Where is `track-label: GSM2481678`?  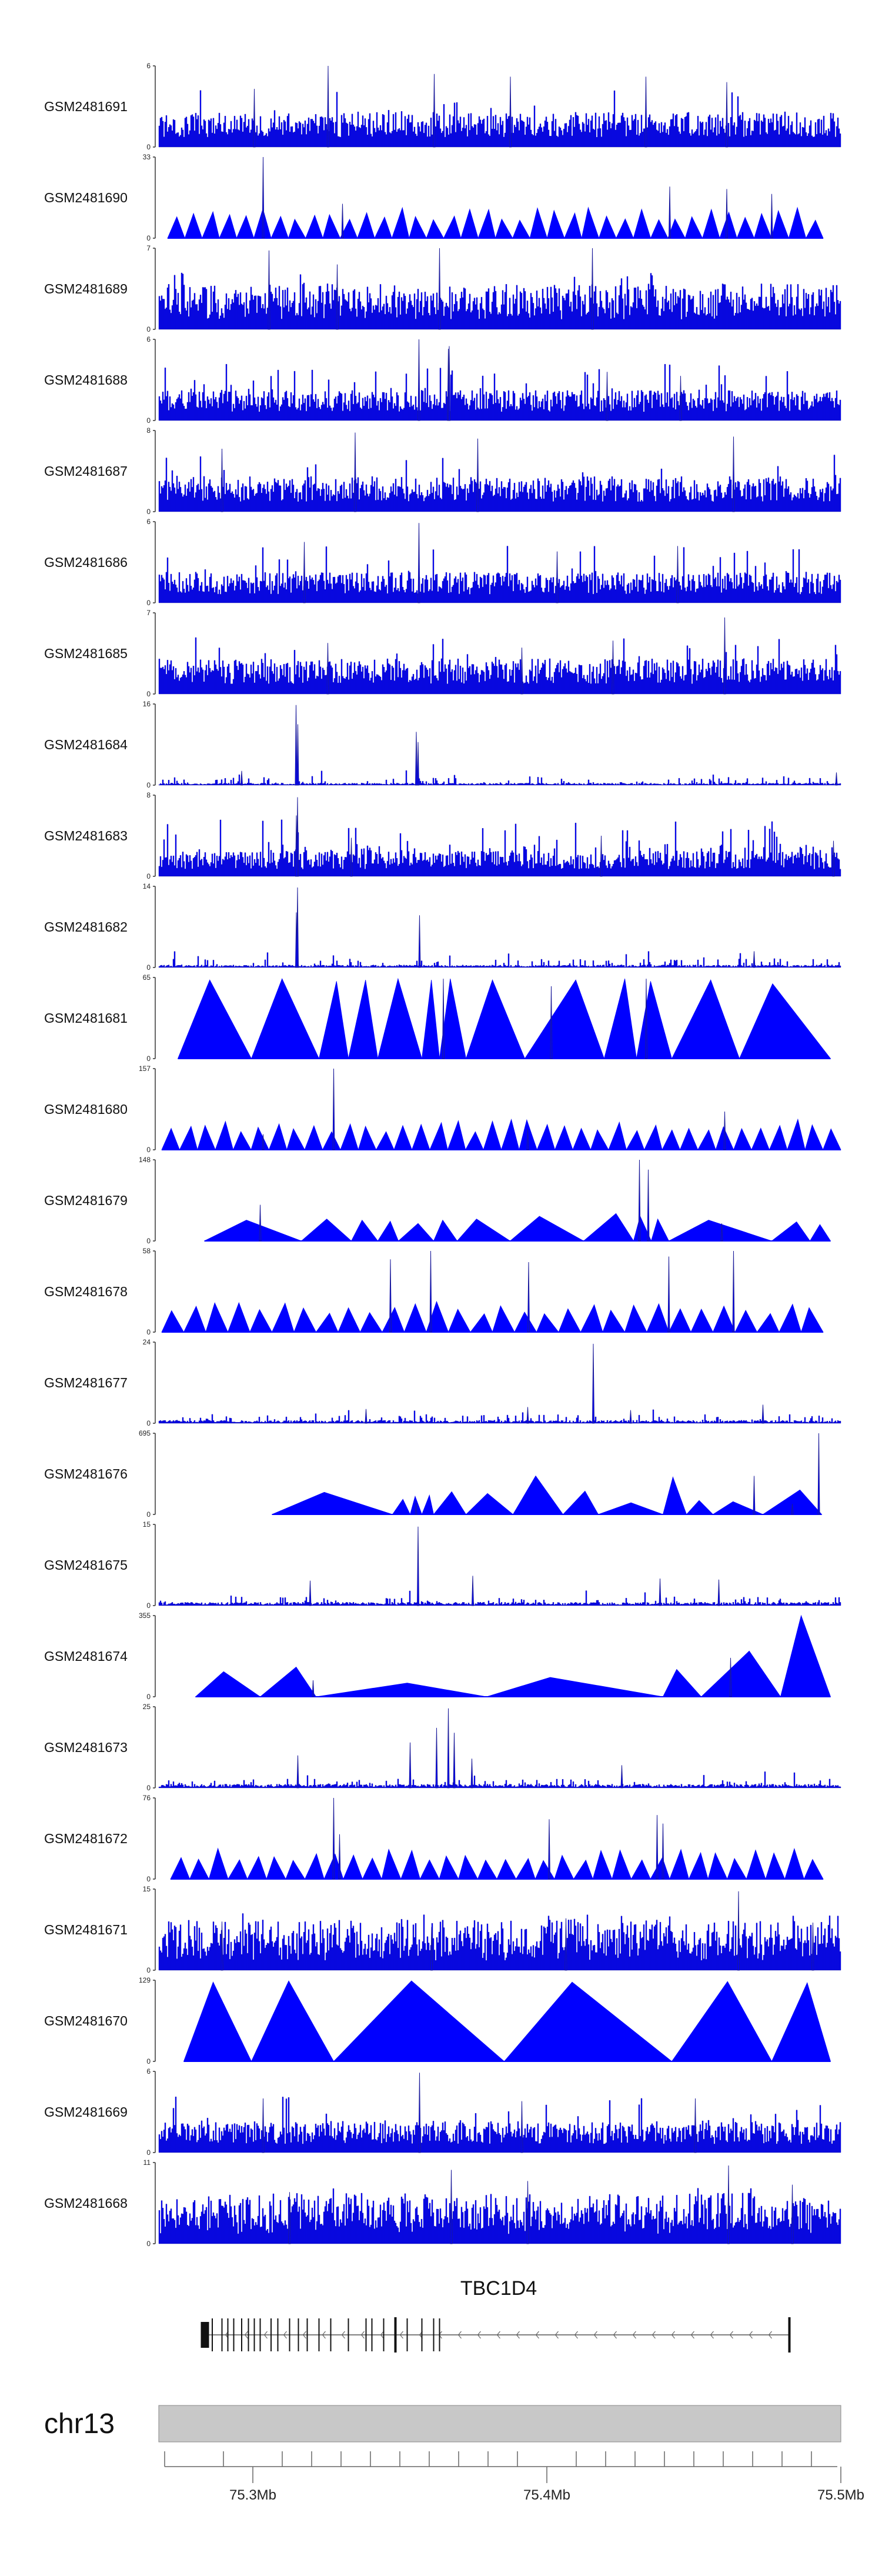
track-label: GSM2481678 is located at coordinates (86, 1291).